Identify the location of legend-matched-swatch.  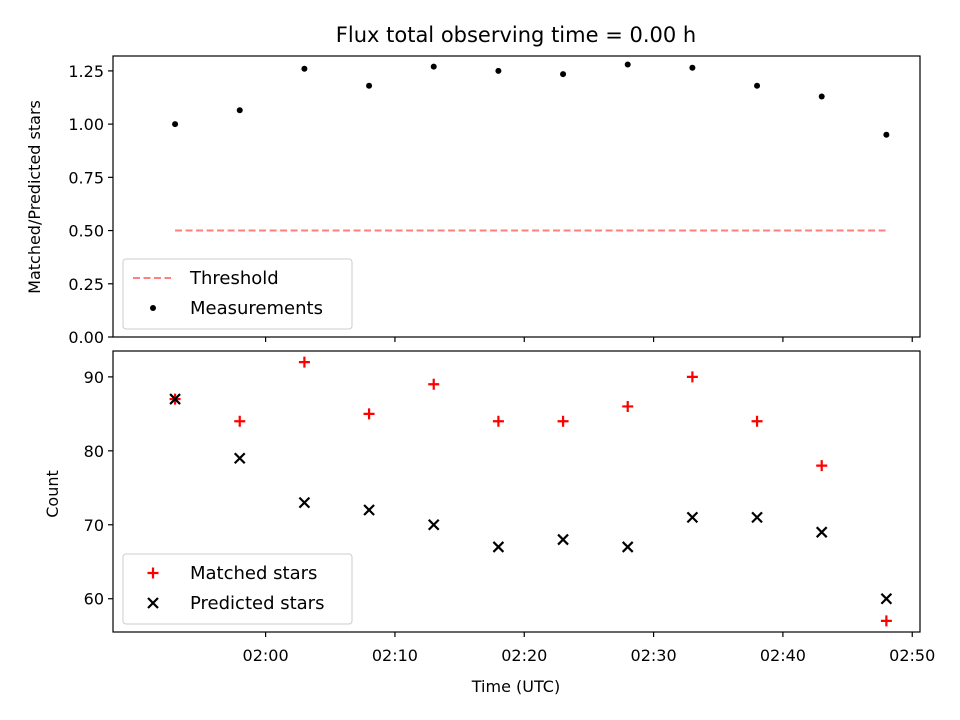
(153, 573).